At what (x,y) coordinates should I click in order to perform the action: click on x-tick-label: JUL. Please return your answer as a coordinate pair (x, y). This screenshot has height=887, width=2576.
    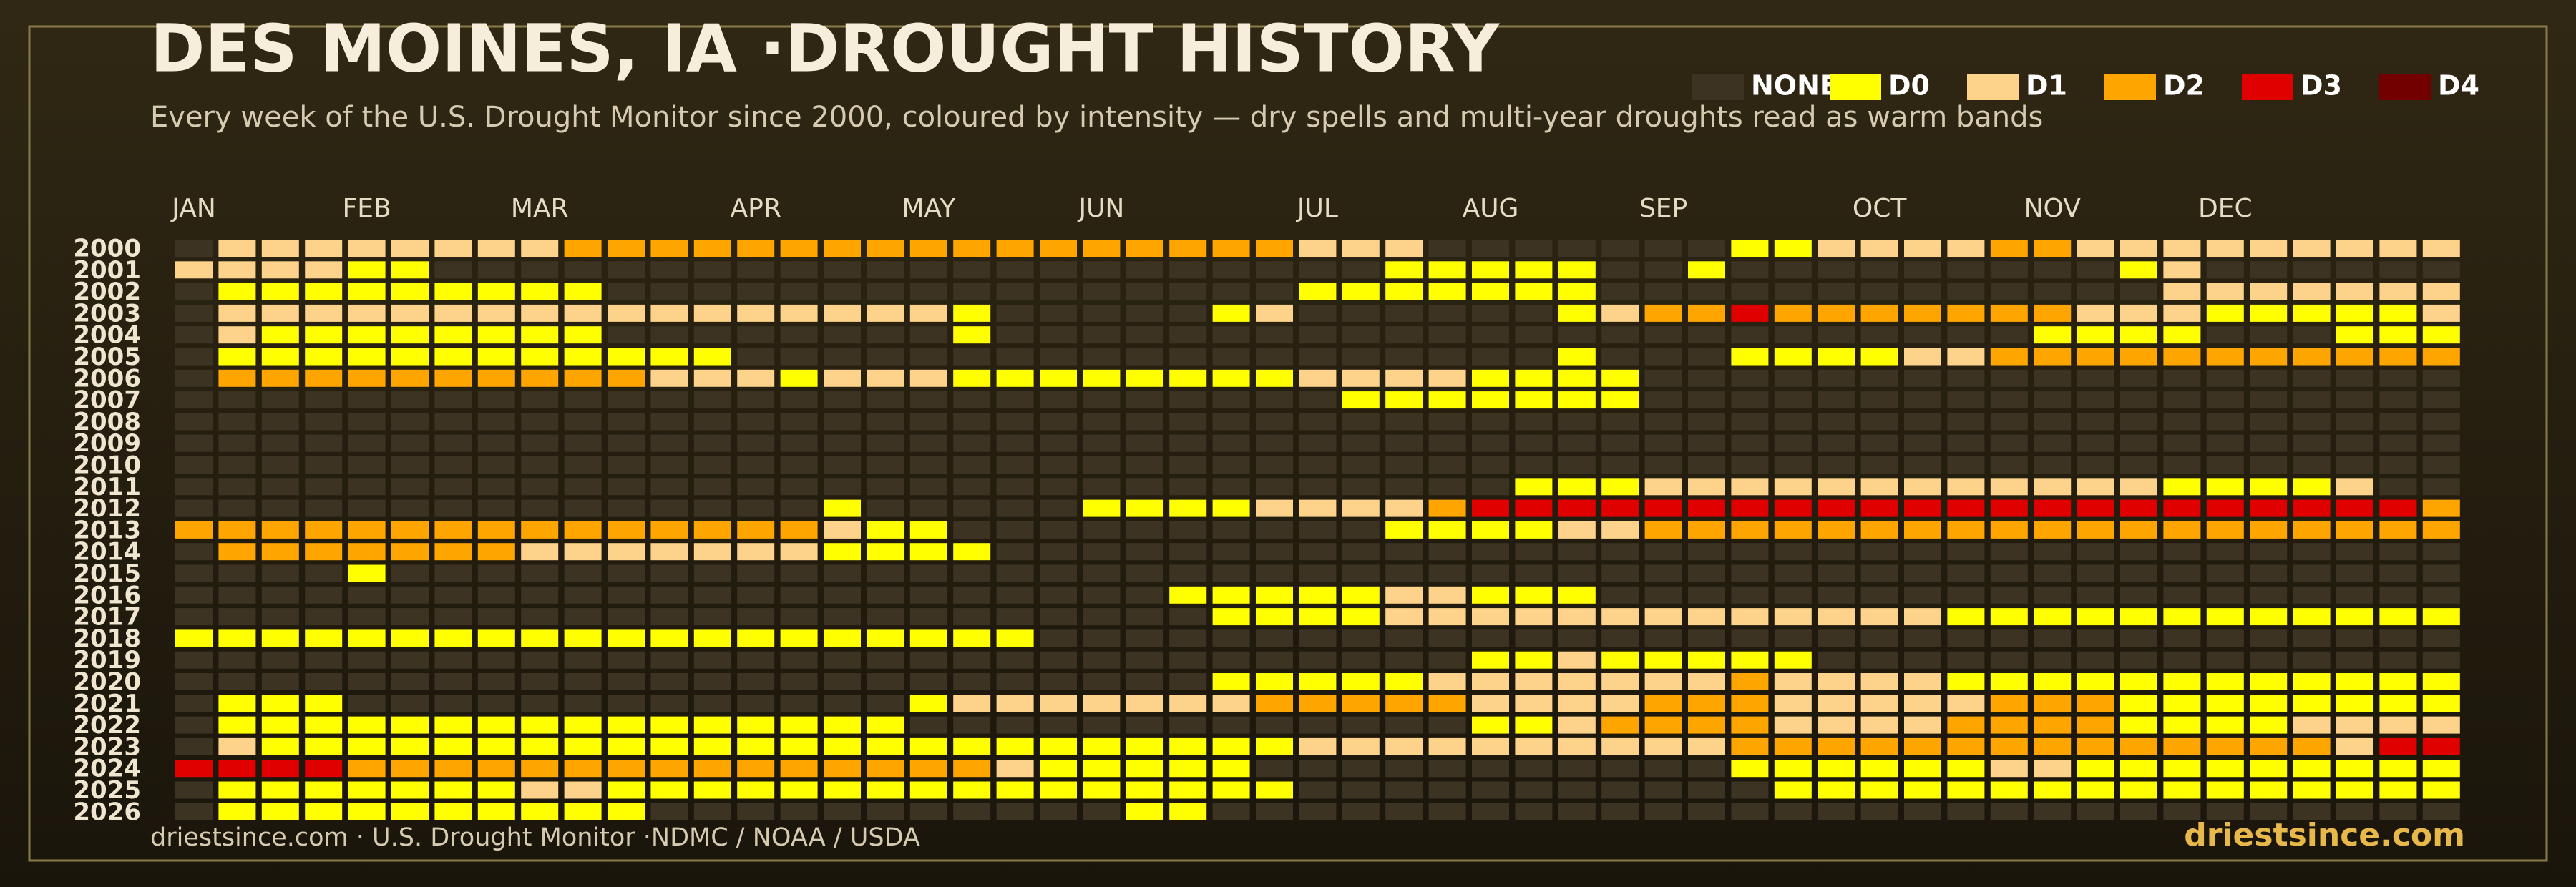
    Looking at the image, I should click on (1317, 209).